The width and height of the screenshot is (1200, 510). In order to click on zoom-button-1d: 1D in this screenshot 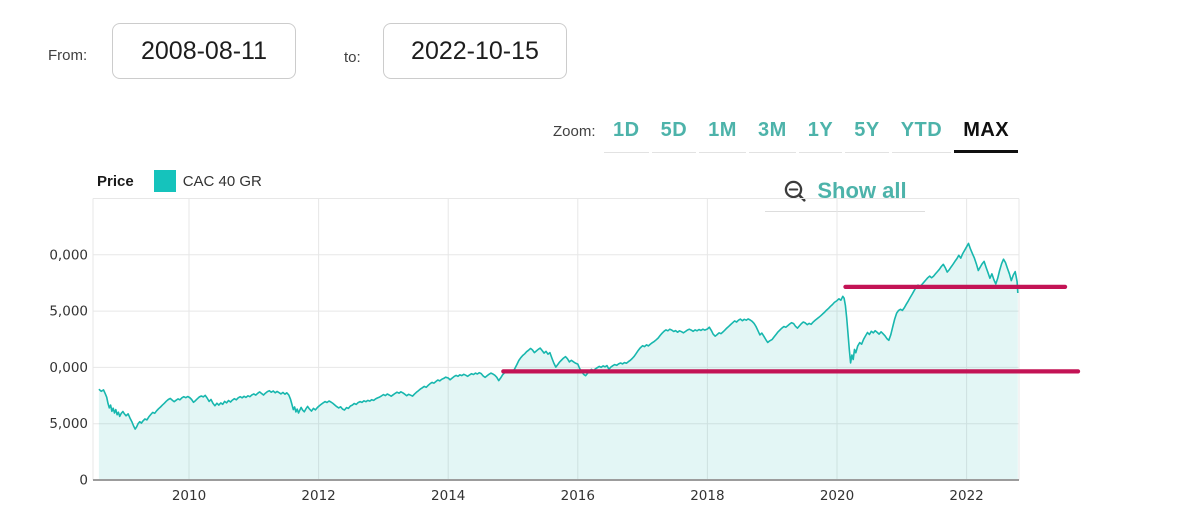, I will do `click(626, 136)`.